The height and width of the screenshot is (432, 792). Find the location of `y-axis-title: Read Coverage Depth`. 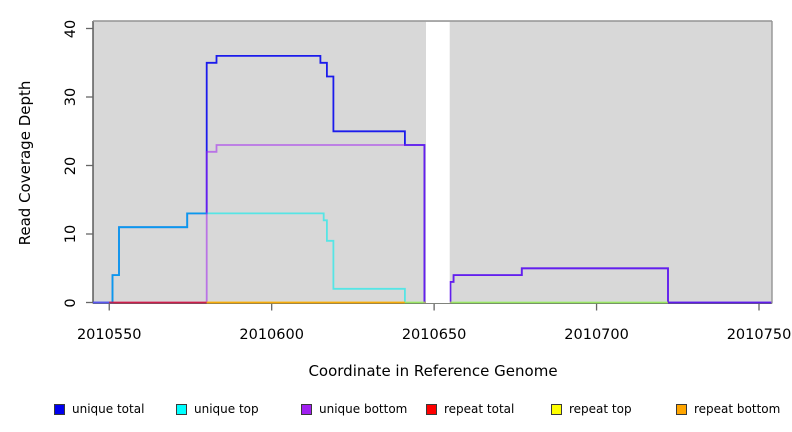

y-axis-title: Read Coverage Depth is located at coordinates (25, 163).